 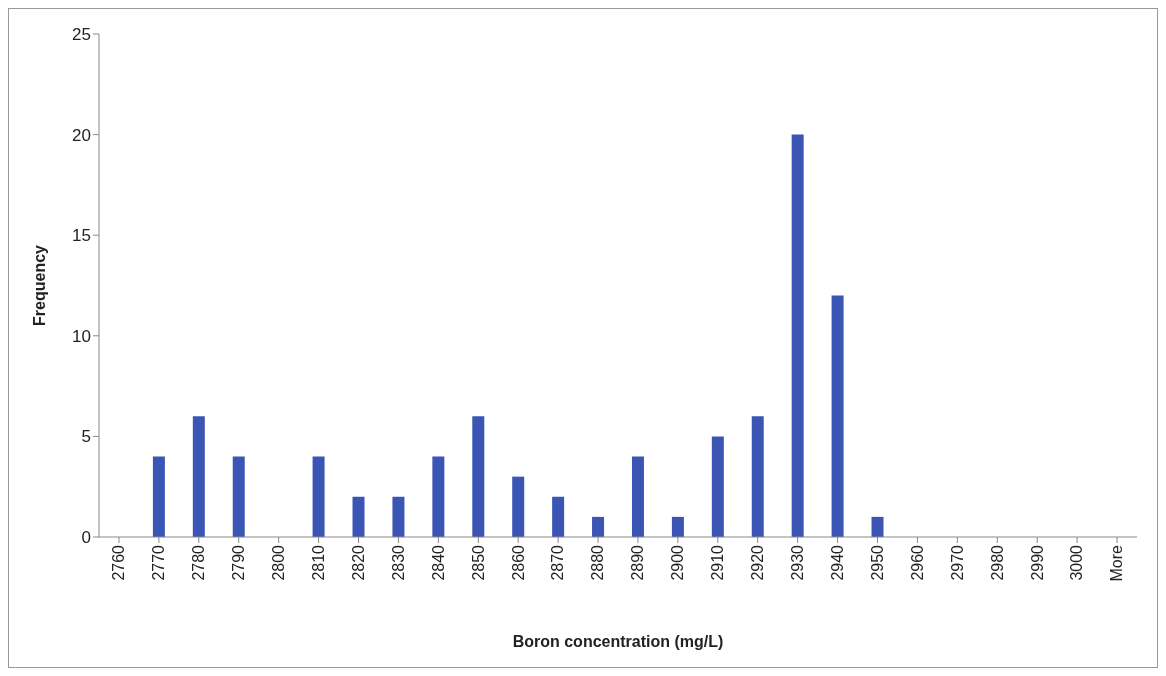 I want to click on x-tick-label: 2980, so click(x=997, y=562).